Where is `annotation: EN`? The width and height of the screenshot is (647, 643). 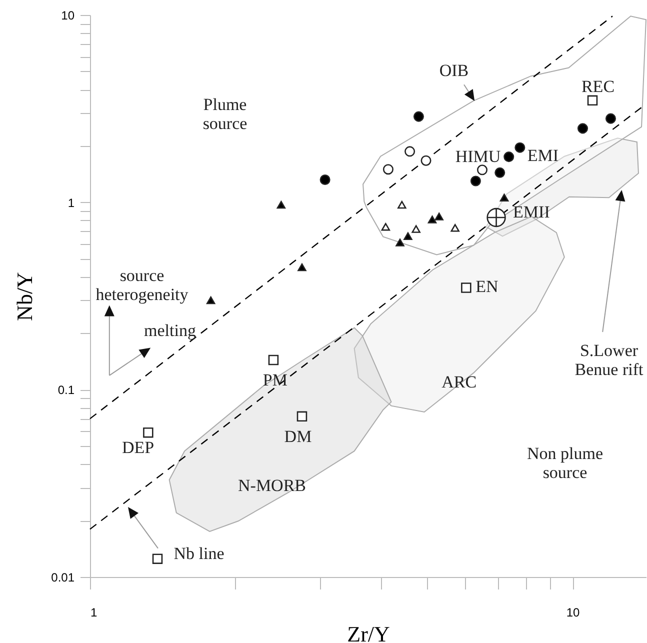
annotation: EN is located at coordinates (487, 286).